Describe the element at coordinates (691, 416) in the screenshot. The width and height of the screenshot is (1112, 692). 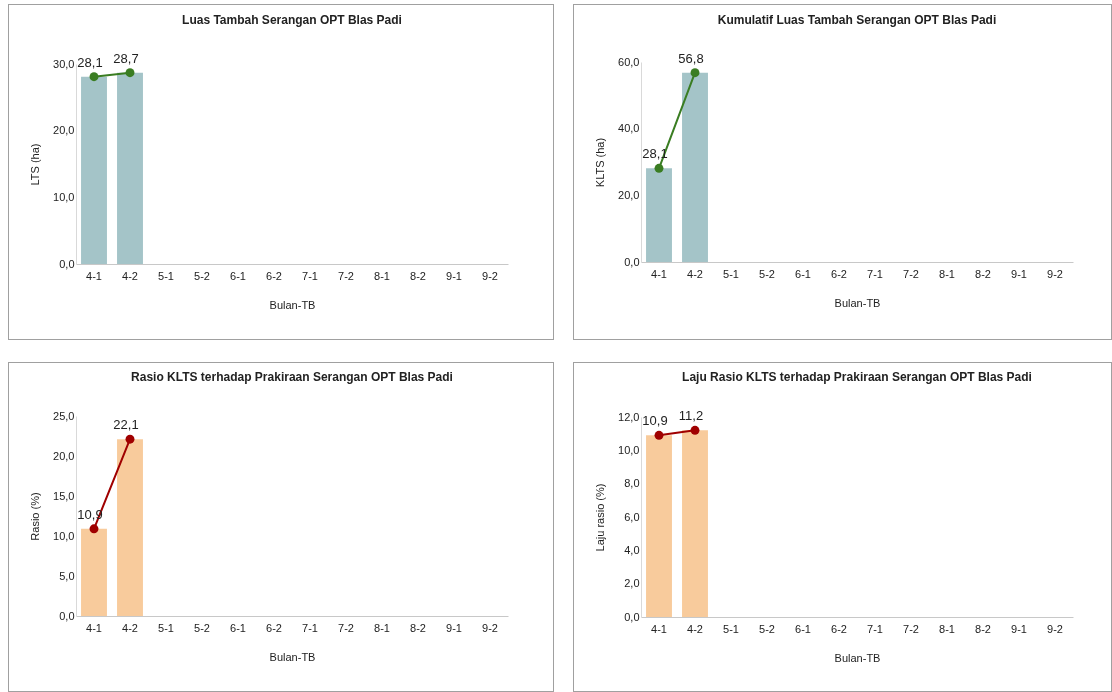
I see `data-label: 11,2` at that location.